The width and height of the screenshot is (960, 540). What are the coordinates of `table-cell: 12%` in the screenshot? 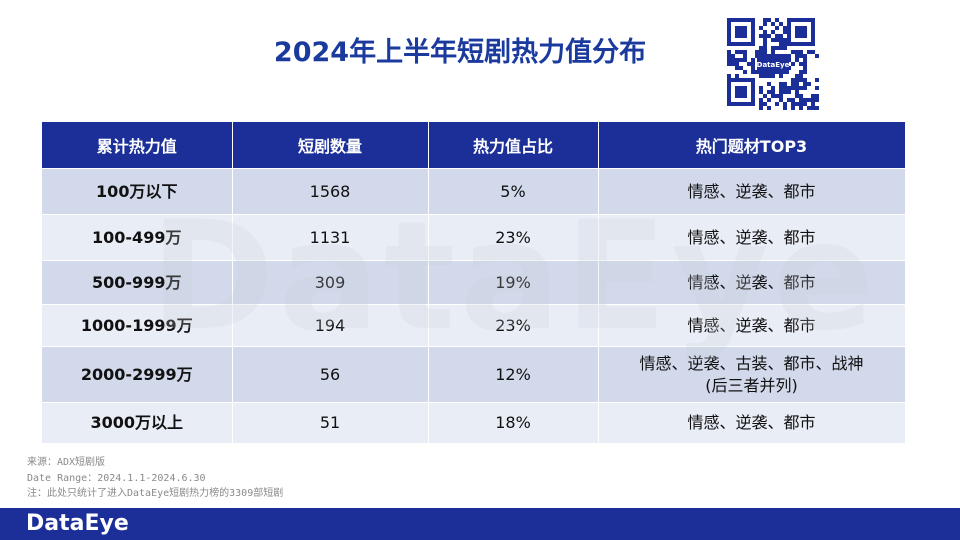 It's located at (513, 374).